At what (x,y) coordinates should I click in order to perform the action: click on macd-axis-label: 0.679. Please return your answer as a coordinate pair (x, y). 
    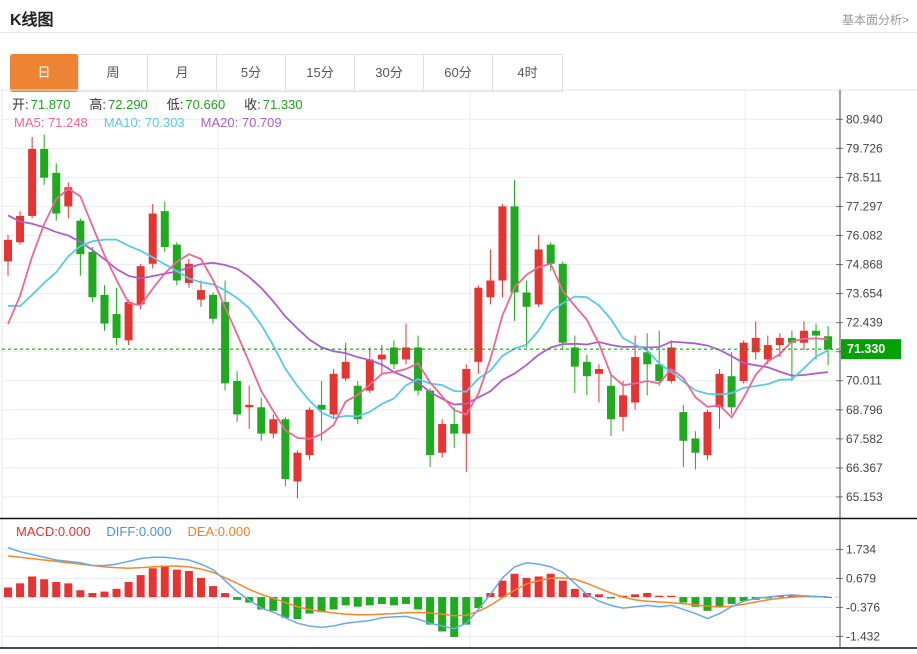
    Looking at the image, I should click on (861, 578).